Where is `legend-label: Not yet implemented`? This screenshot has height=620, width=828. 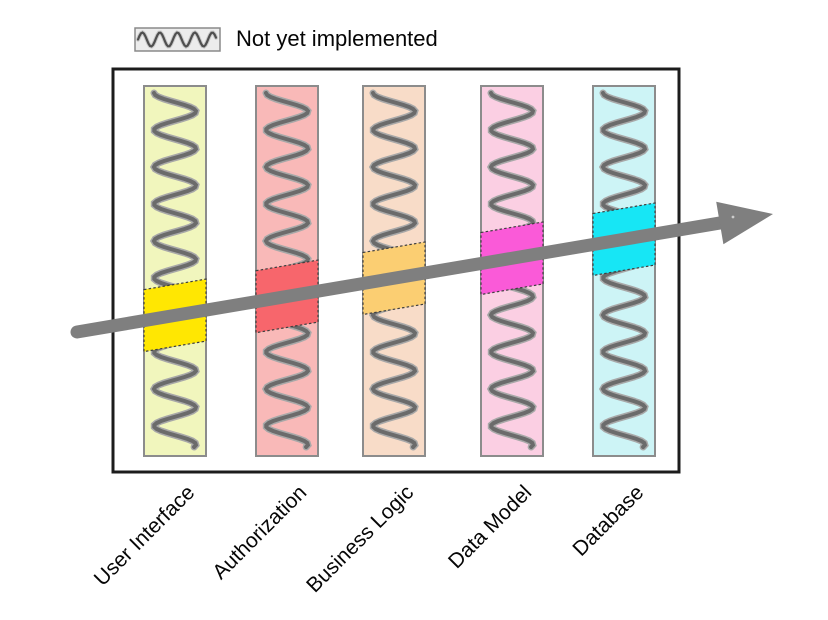 legend-label: Not yet implemented is located at coordinates (337, 38).